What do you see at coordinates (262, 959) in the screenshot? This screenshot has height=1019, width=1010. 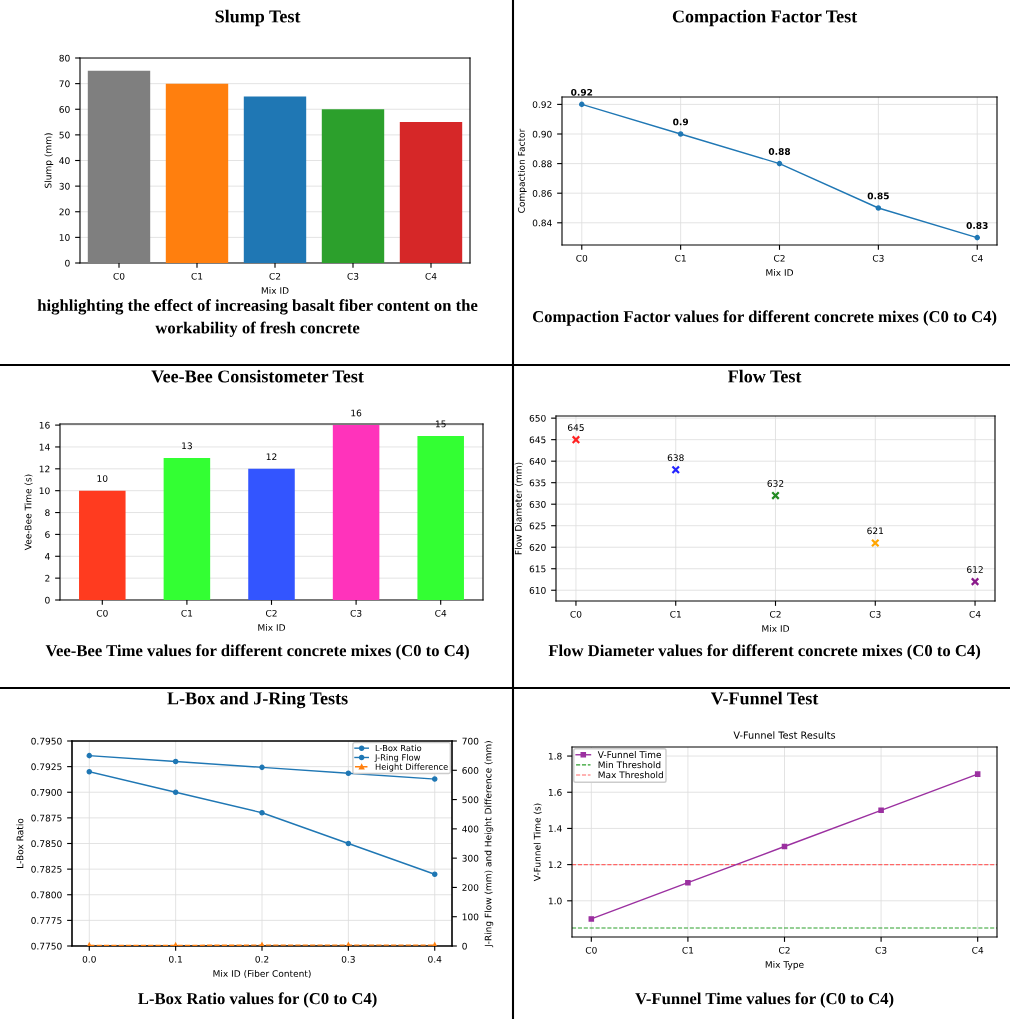 I see `x-tick-label: 0.2` at bounding box center [262, 959].